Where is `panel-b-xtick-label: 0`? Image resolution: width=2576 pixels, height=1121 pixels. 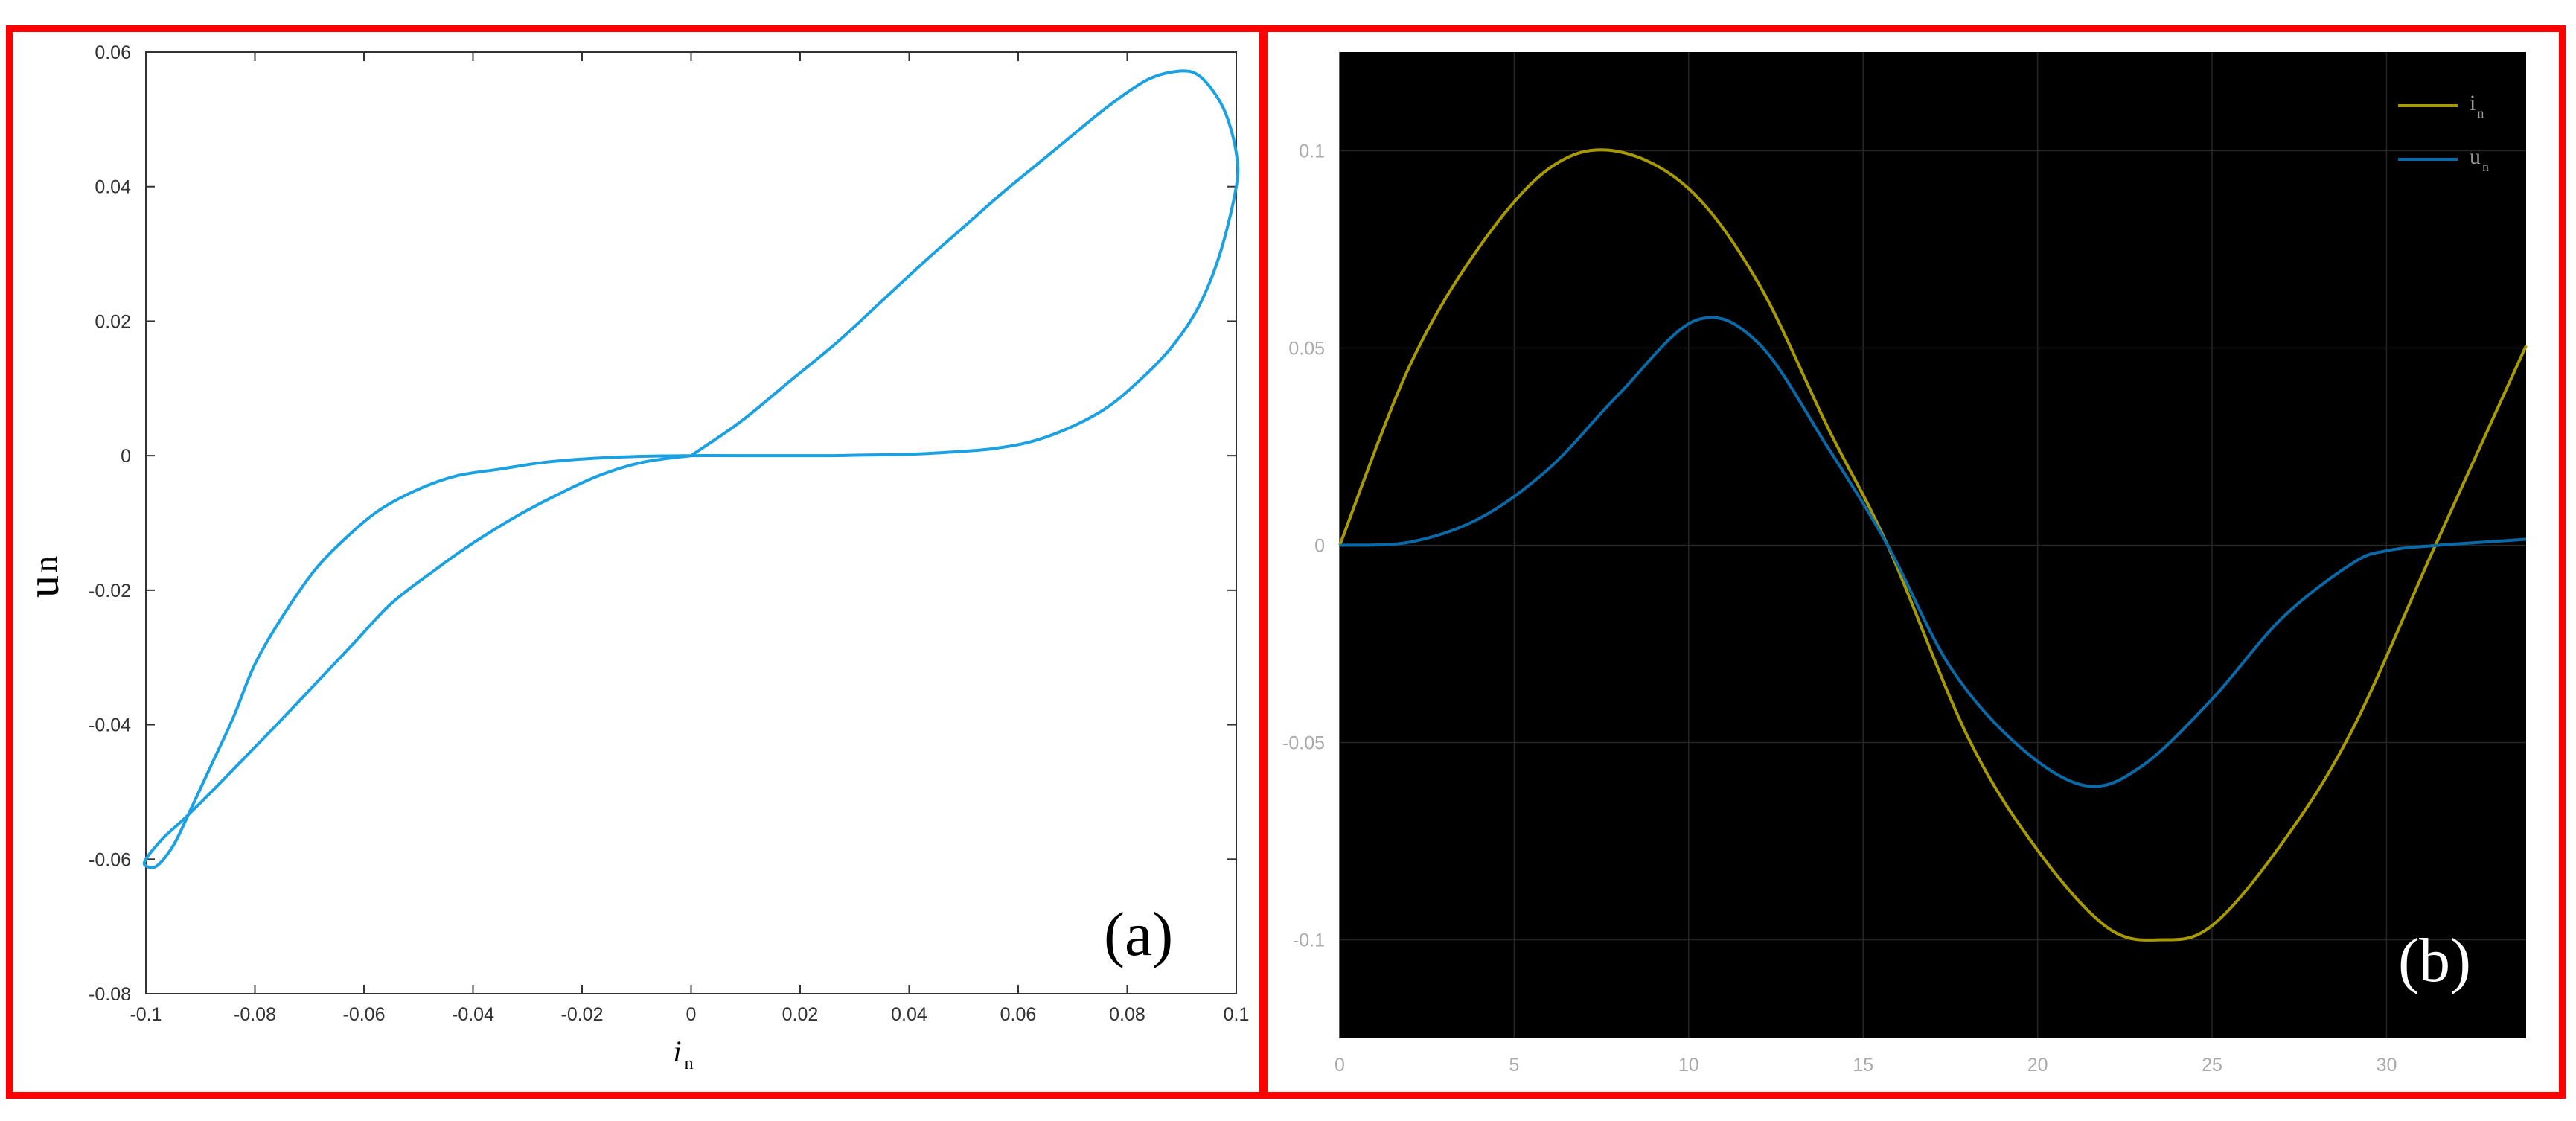
panel-b-xtick-label: 0 is located at coordinates (1340, 1065).